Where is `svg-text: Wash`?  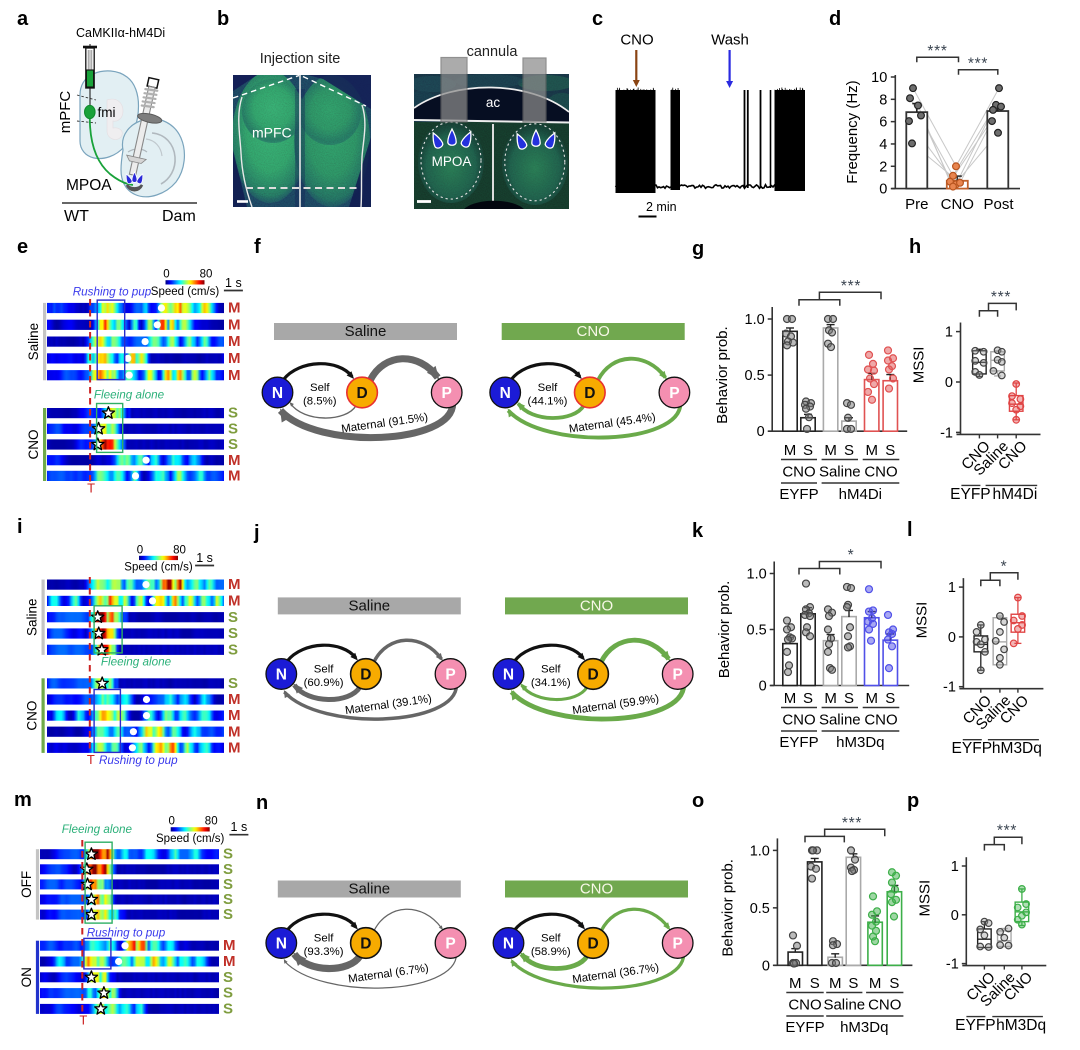 svg-text: Wash is located at coordinates (730, 40).